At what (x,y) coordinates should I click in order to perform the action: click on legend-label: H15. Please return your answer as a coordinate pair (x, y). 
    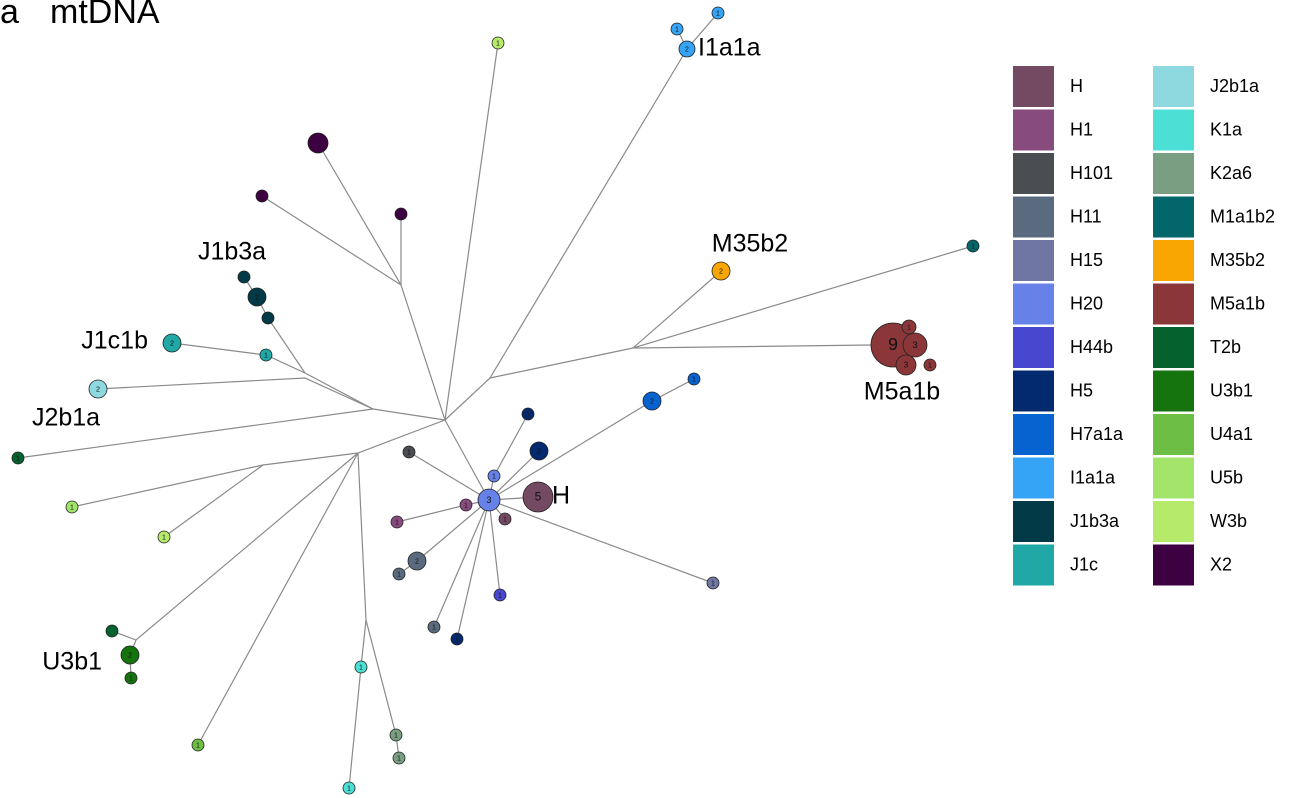
    Looking at the image, I should click on (1086, 260).